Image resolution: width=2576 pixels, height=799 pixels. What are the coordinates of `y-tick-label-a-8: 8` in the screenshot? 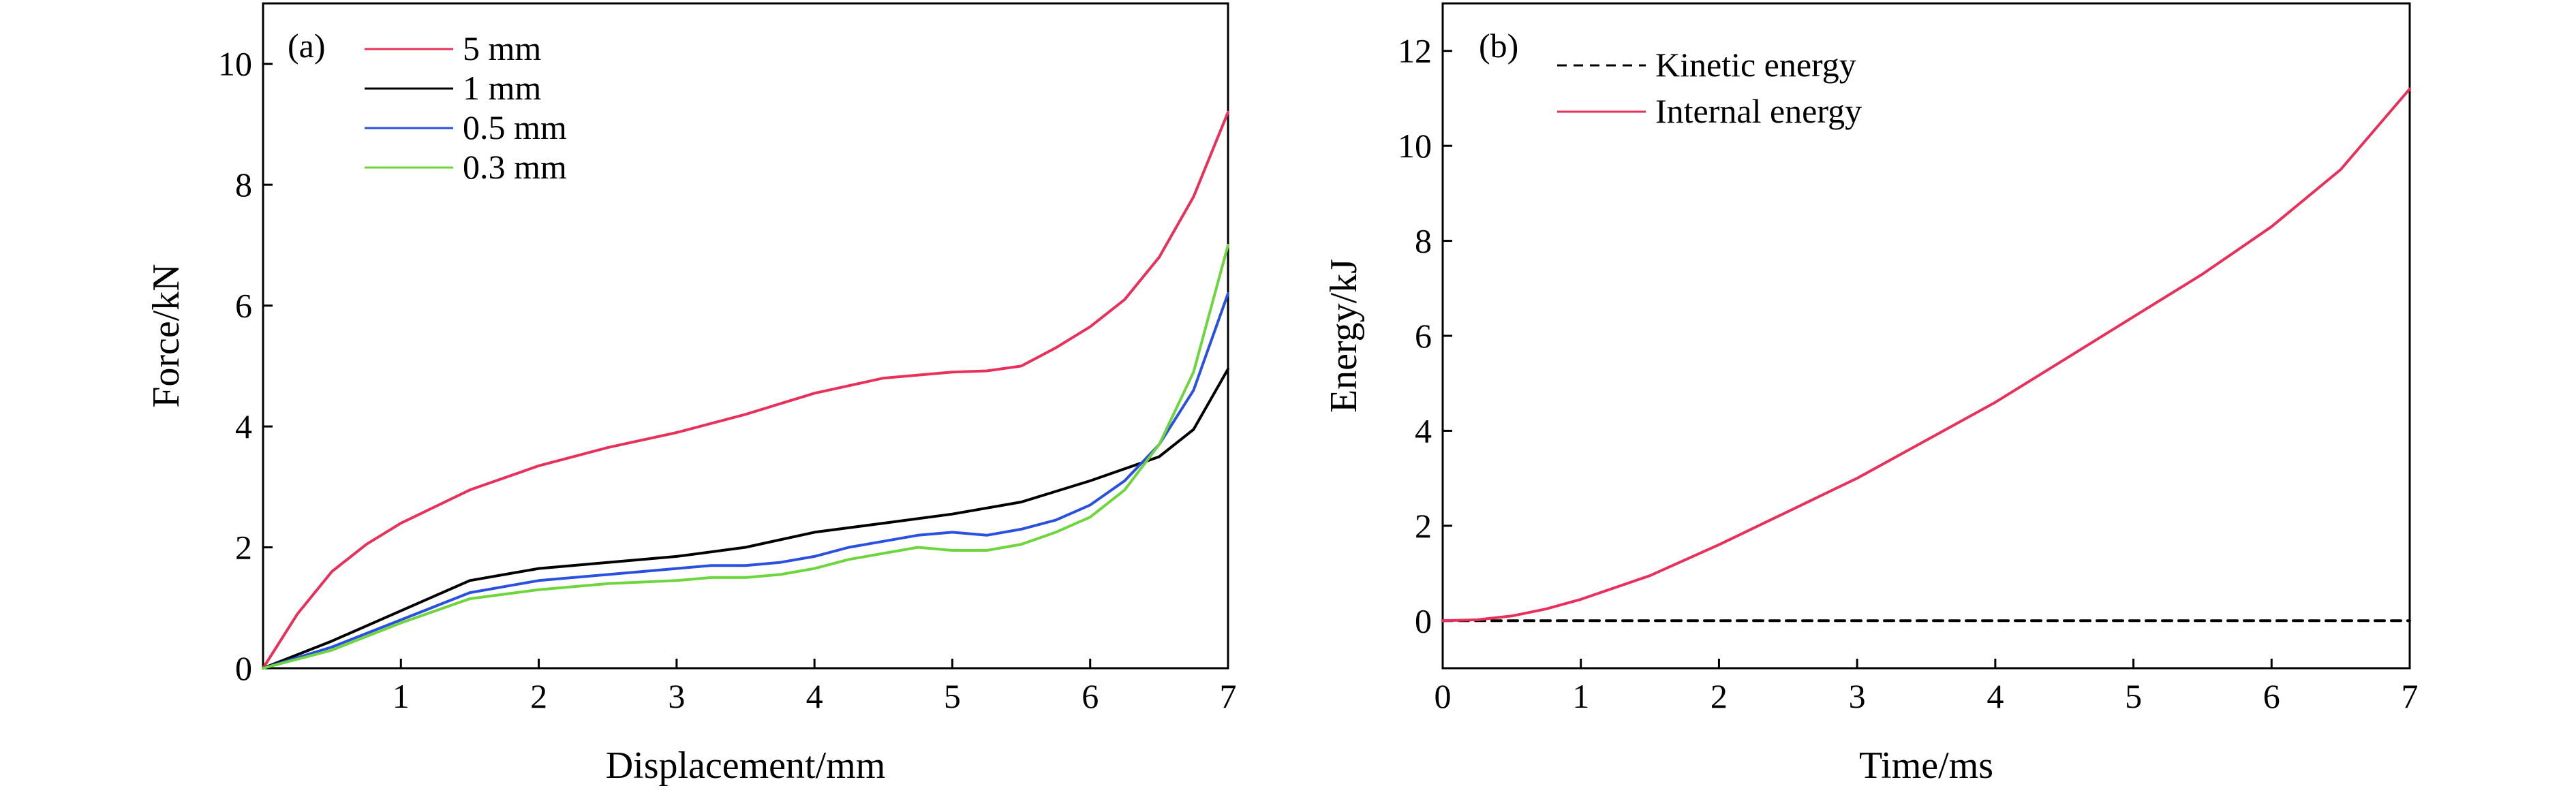 It's located at (244, 185).